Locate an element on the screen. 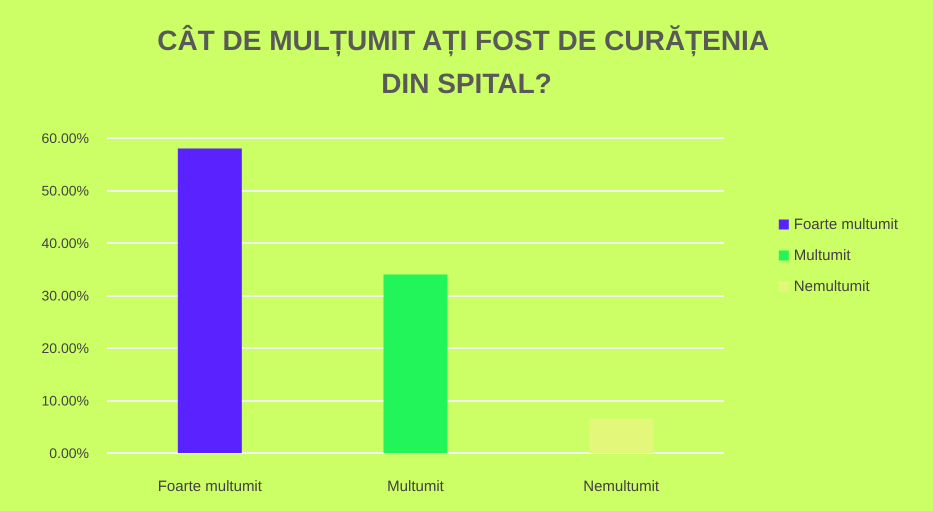  y-tick-label: 20.00% is located at coordinates (65, 348).